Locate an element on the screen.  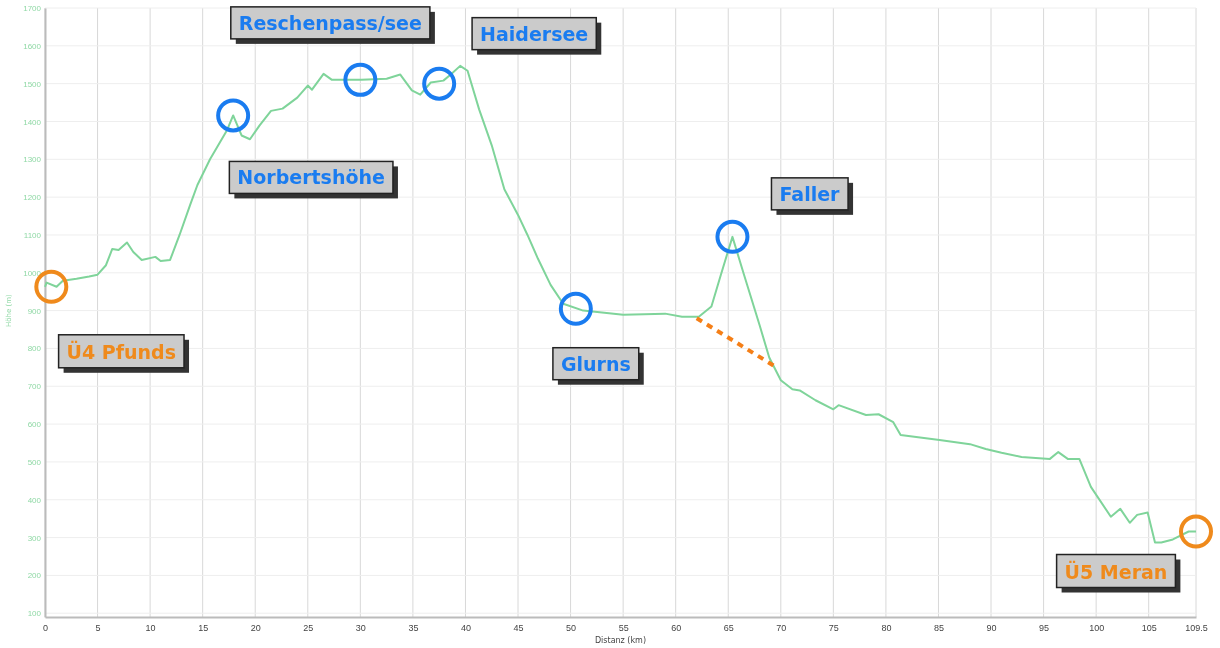
y-tick-label: 1000 is located at coordinates (32, 273).